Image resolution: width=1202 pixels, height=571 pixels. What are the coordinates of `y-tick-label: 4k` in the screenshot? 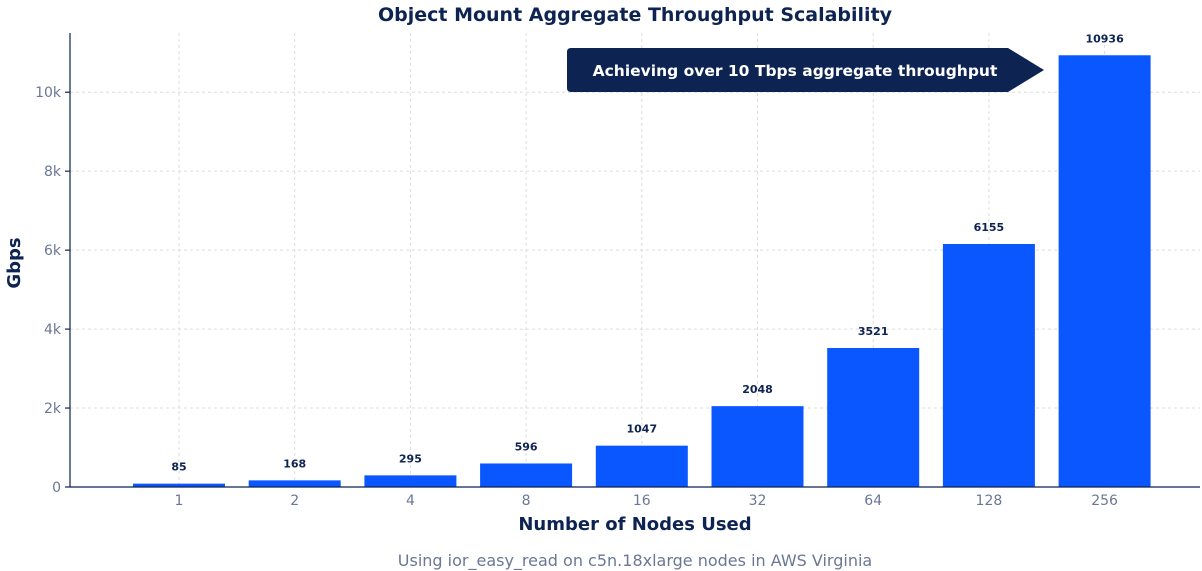 It's located at (53, 330).